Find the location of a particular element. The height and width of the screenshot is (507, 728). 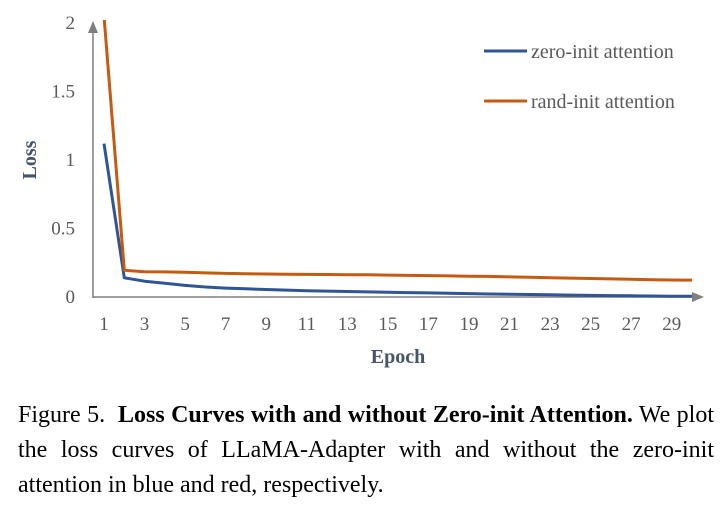

x-tick-label: 1 is located at coordinates (104, 324).